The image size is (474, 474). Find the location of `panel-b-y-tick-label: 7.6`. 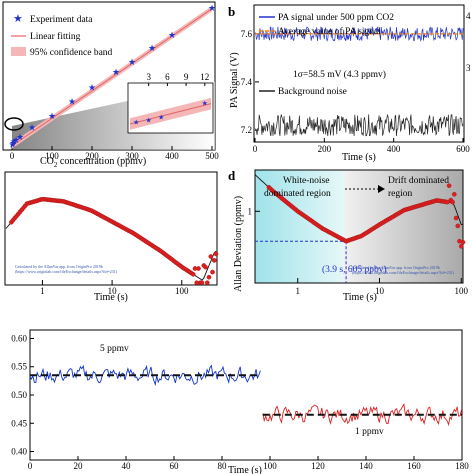

panel-b-y-tick-label: 7.6 is located at coordinates (247, 34).